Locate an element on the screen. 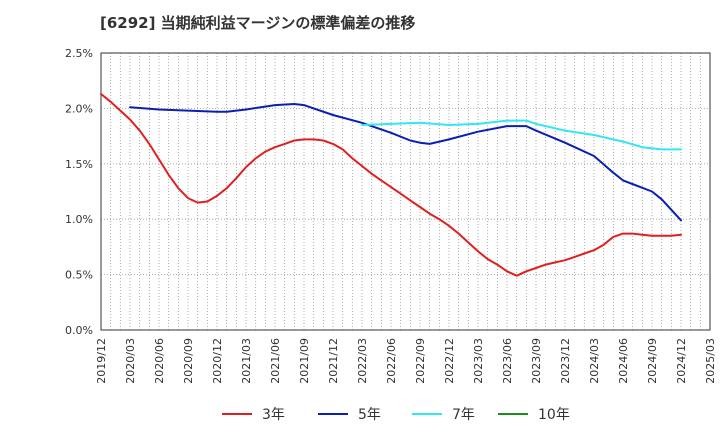 This screenshot has width=720, height=440. legend-label-3: 10年 is located at coordinates (554, 415).